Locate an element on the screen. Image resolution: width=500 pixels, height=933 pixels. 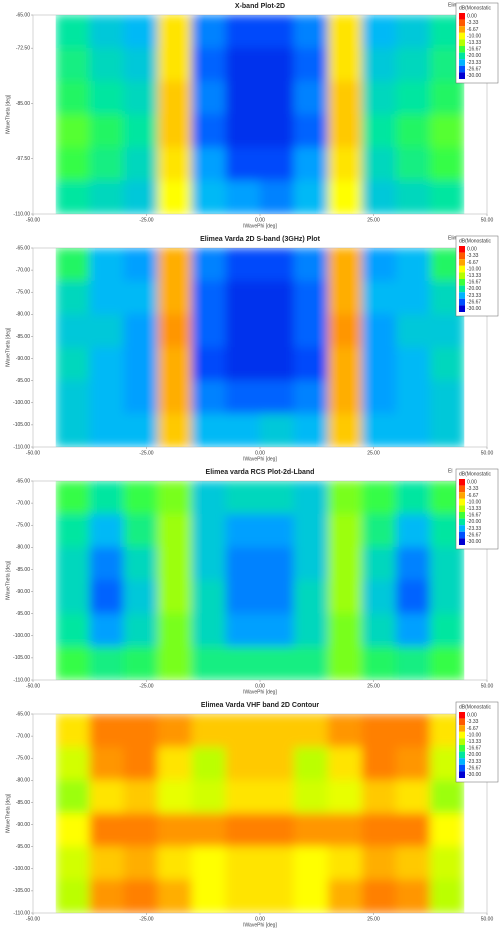
chart-title: Elimea Varda VHF band 2D Contour is located at coordinates (260, 705).